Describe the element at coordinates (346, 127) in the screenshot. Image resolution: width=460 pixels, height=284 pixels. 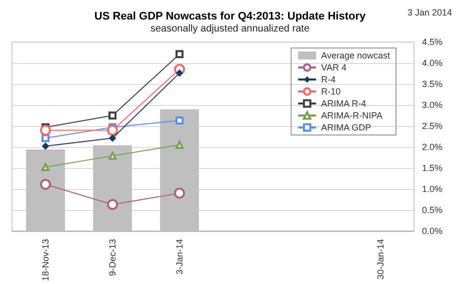
I see `legend-label: ARIMA GDP` at that location.